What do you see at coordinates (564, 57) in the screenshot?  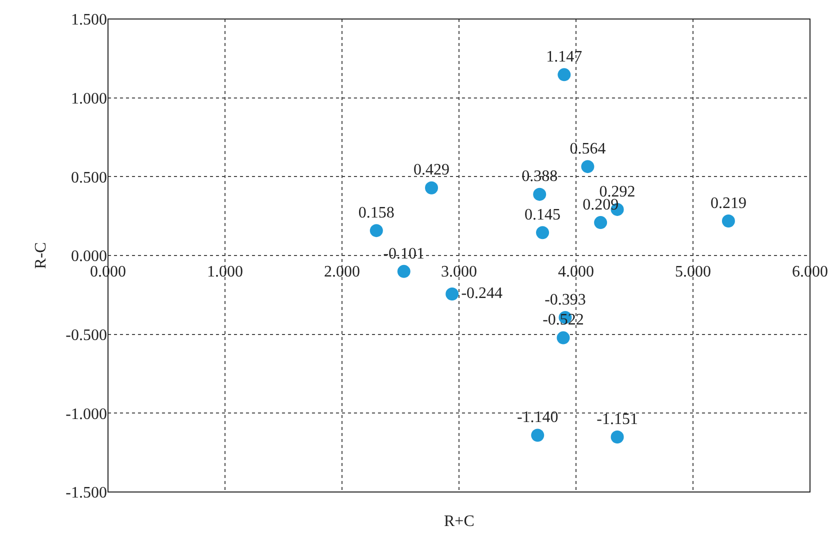 I see `text: 1.147` at bounding box center [564, 57].